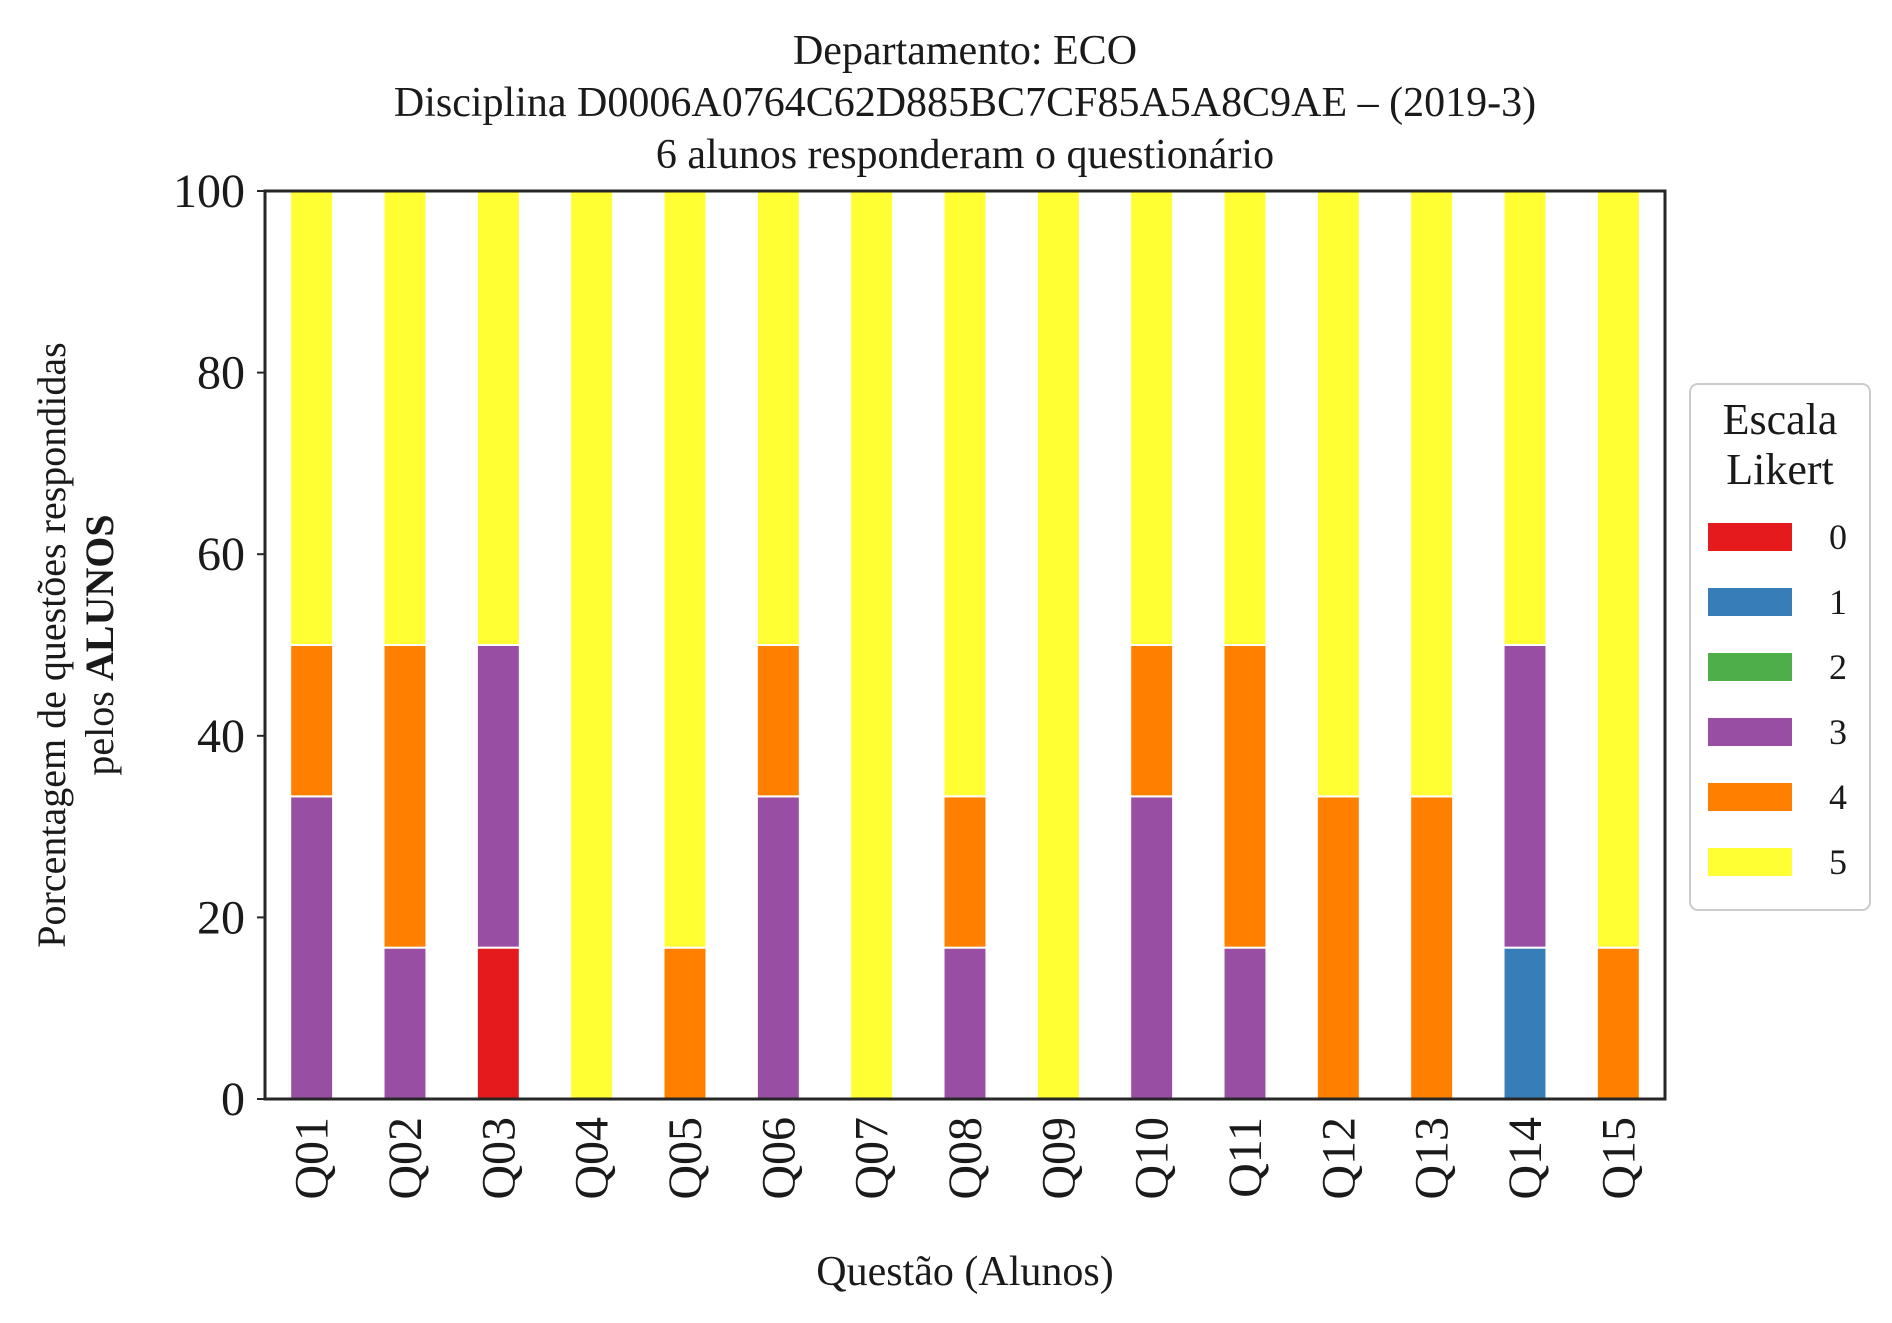 The height and width of the screenshot is (1323, 1892). Describe the element at coordinates (1838, 862) in the screenshot. I see `legend-label-5: 5` at that location.